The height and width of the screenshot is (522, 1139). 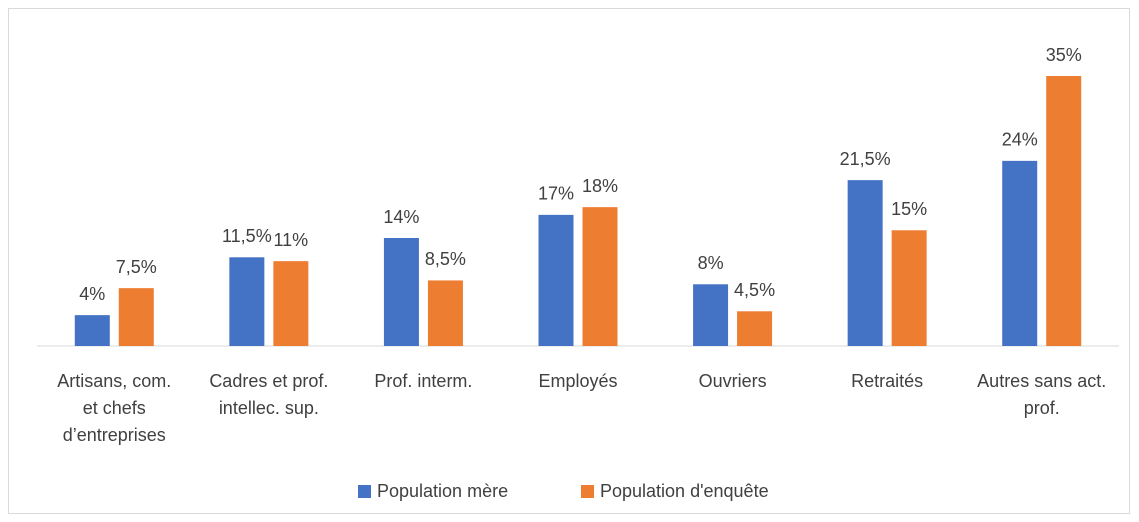 I want to click on x-tick-label: intellec. sup., so click(x=269, y=408).